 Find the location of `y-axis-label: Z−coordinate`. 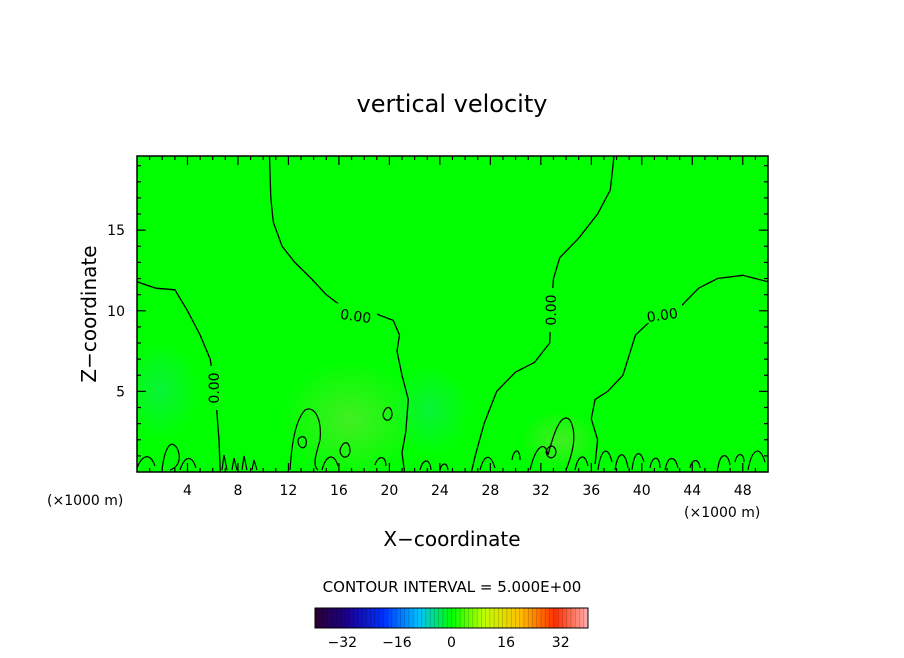

y-axis-label: Z−coordinate is located at coordinates (89, 313).